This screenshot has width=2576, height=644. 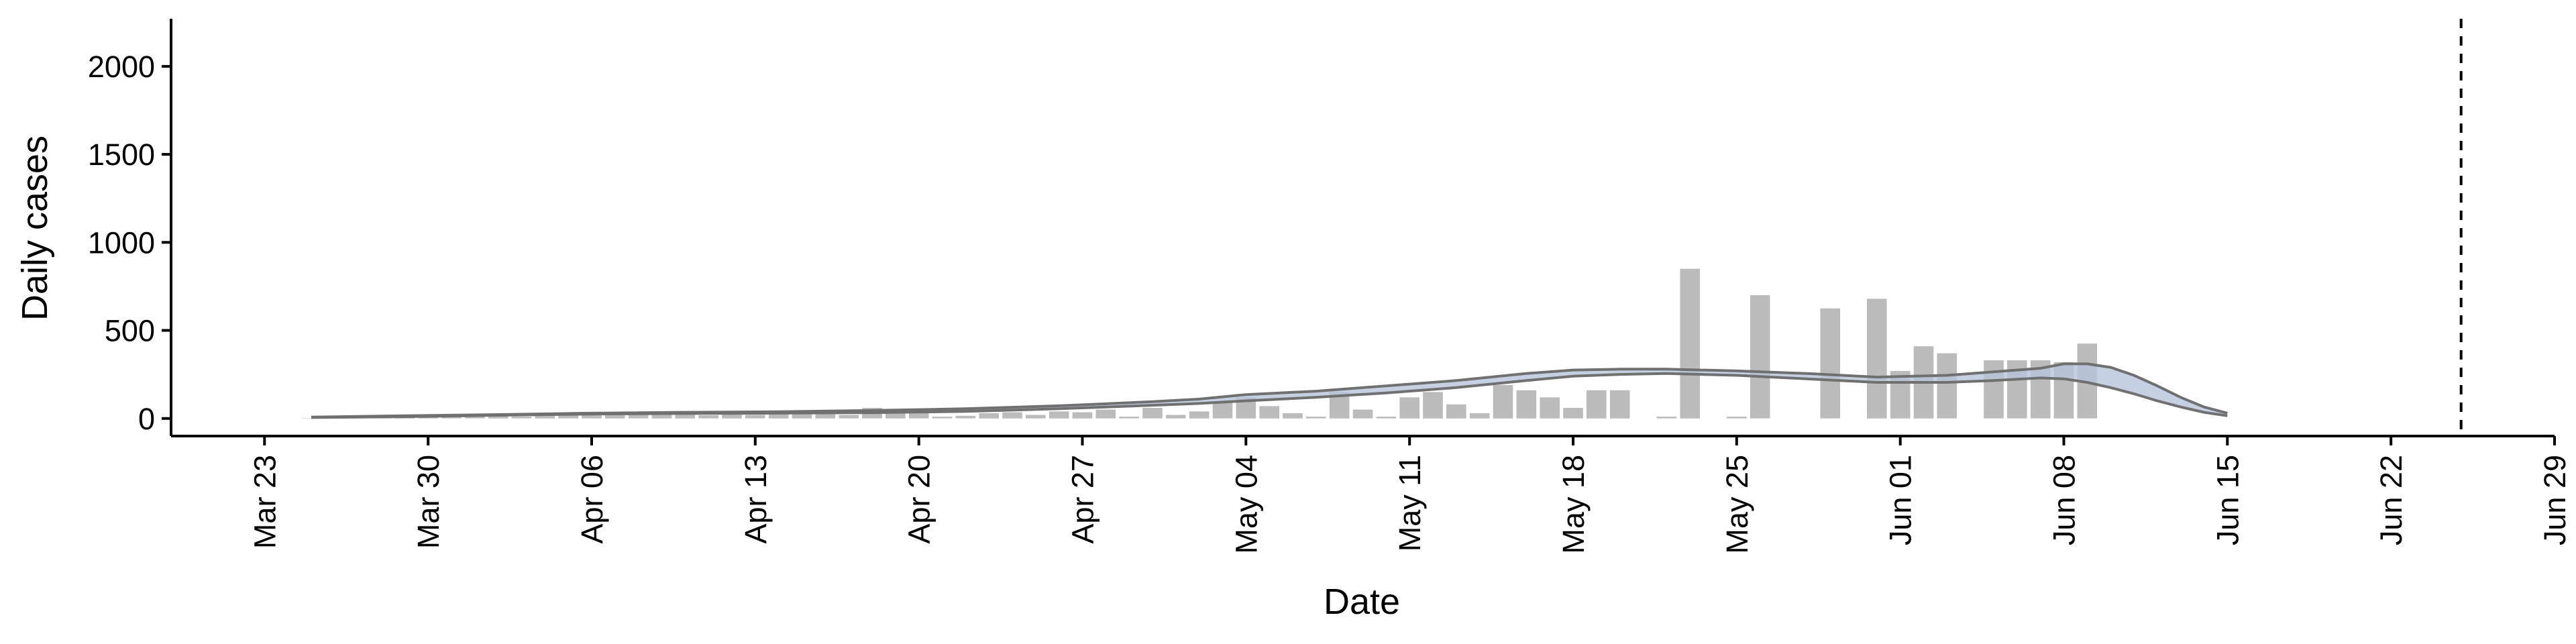 What do you see at coordinates (1269, 395) in the screenshot?
I see `series-lower-line` at bounding box center [1269, 395].